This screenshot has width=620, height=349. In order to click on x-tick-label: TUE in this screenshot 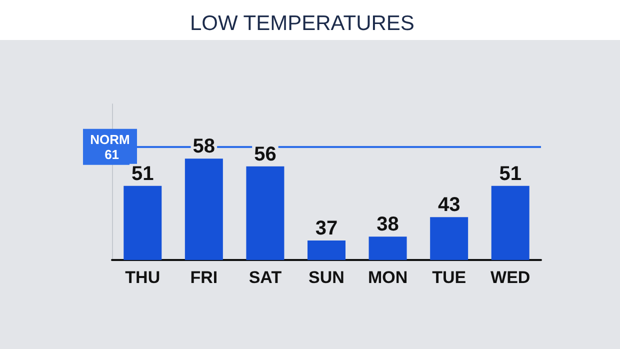, I will do `click(449, 277)`.